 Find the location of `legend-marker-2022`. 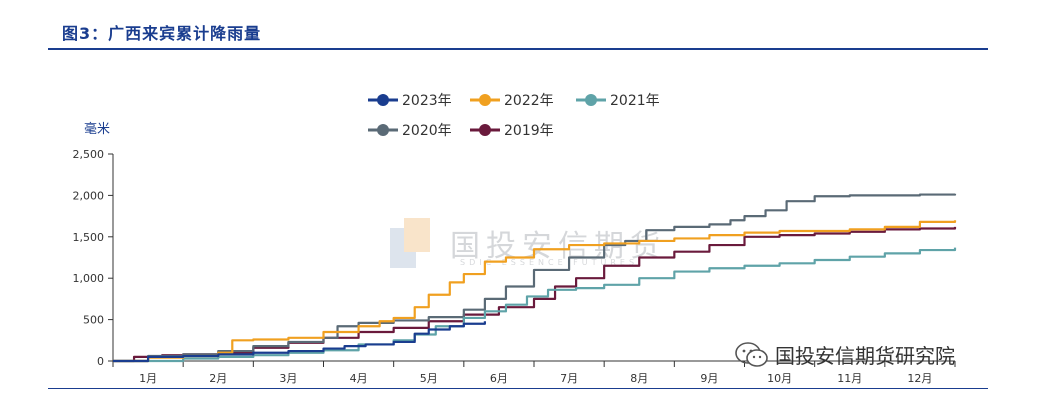

legend-marker-2022 is located at coordinates (485, 100).